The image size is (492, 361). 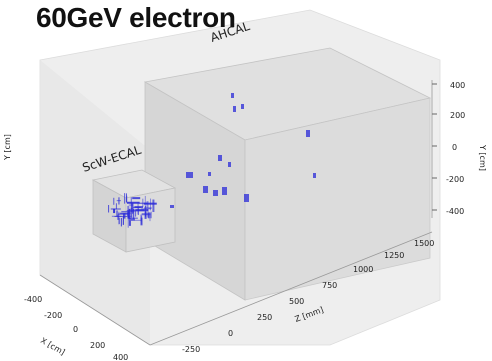 What do you see at coordinates (459, 149) in the screenshot?
I see `y-axis: 400 200 0 -200 -400 Y [cm]` at bounding box center [459, 149].